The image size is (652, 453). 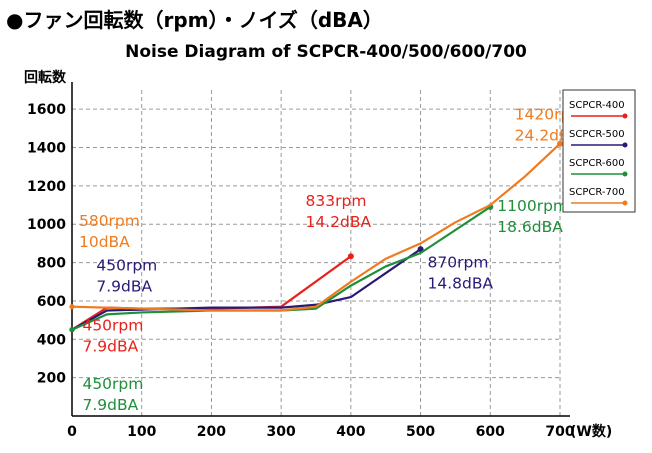 I want to click on y-tick-label: 200, so click(x=51, y=379).